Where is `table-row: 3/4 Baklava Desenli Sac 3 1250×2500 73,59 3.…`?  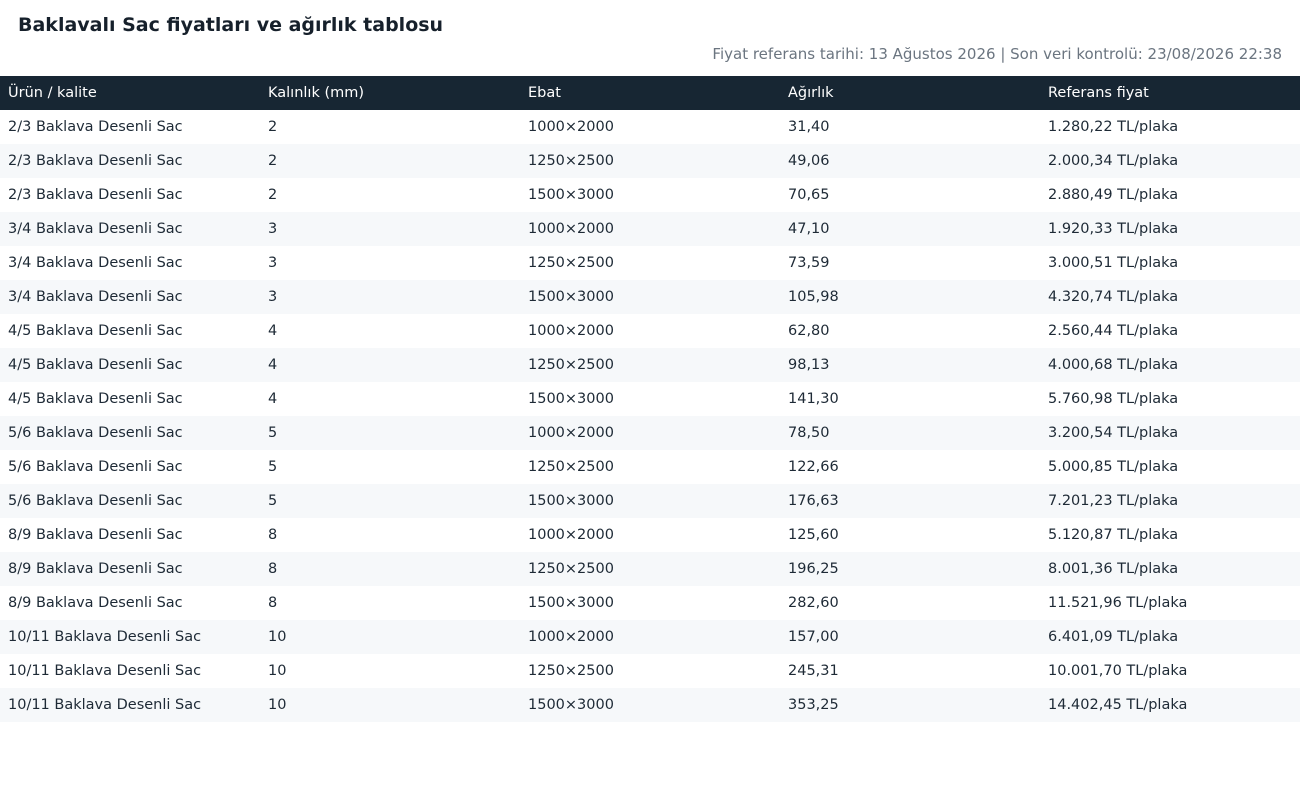
table-row: 3/4 Baklava Desenli Sac 3 1250×2500 73,59 3.… is located at coordinates (650, 263).